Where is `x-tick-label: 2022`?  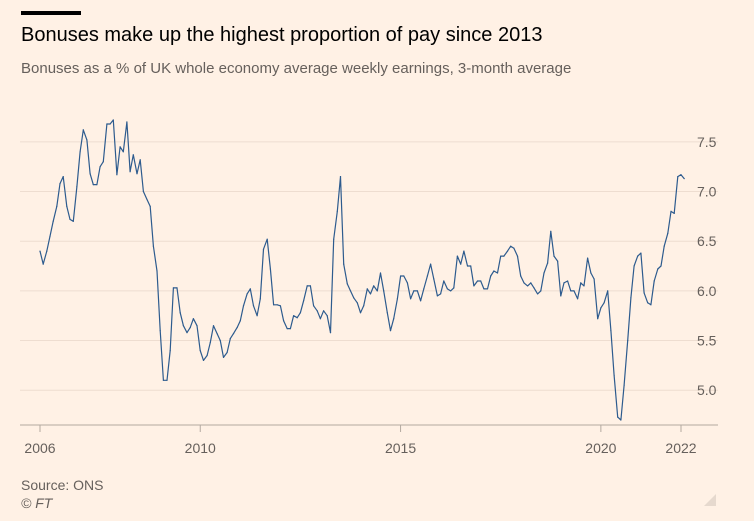
x-tick-label: 2022 is located at coordinates (680, 448).